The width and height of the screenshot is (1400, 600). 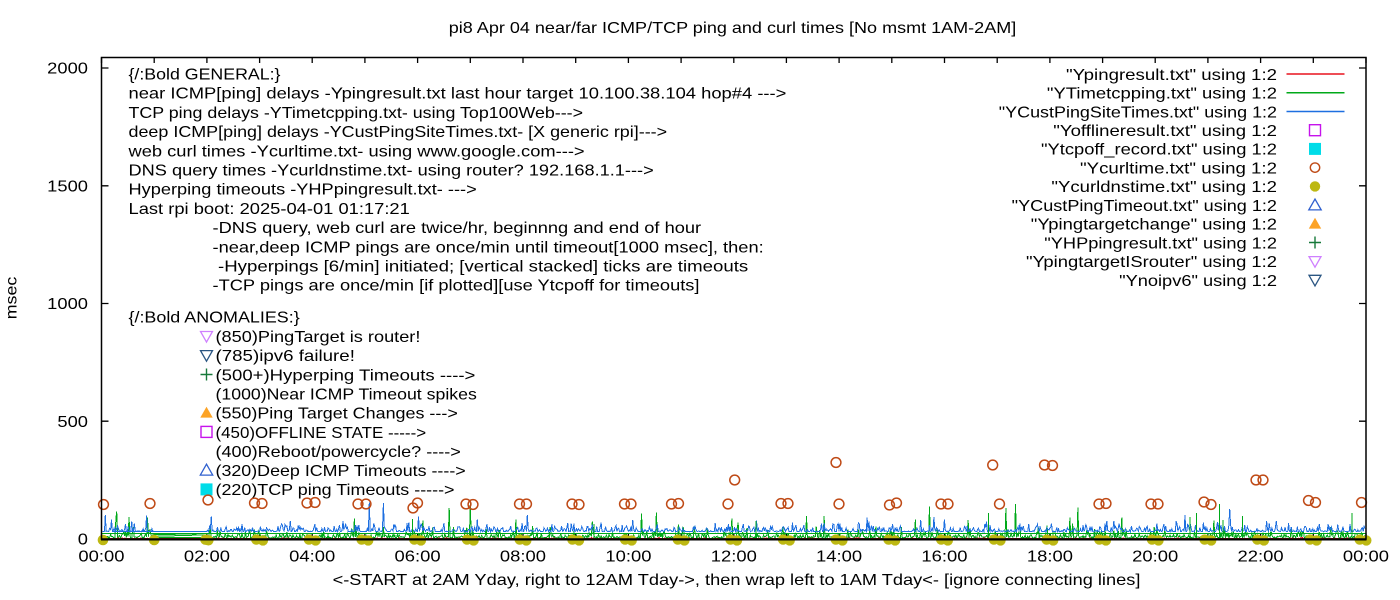 What do you see at coordinates (1160, 243) in the screenshot?
I see `svg-text: "YHPpingresult.txt" using 1:2` at bounding box center [1160, 243].